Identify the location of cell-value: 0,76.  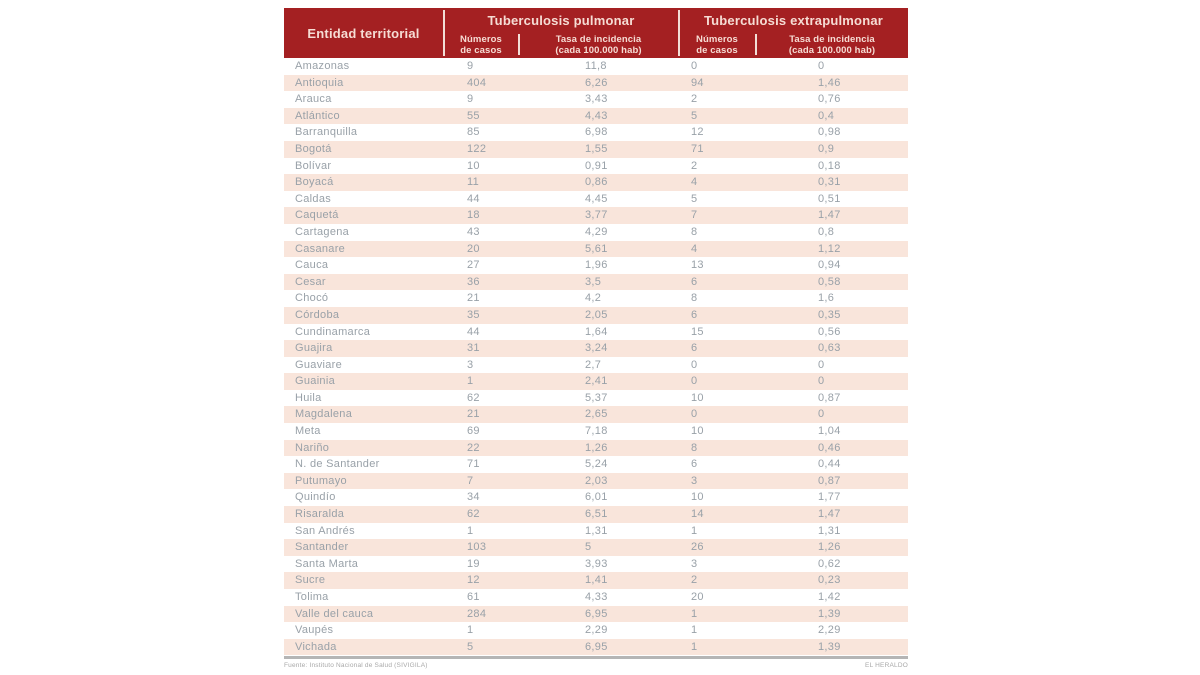
(829, 99).